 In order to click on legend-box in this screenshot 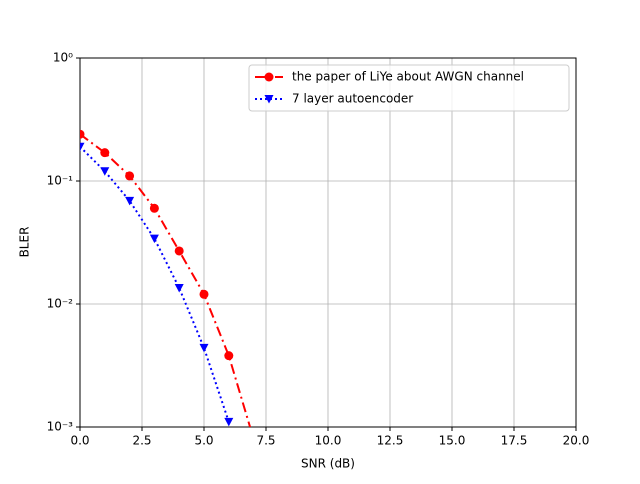, I will do `click(409, 88)`.